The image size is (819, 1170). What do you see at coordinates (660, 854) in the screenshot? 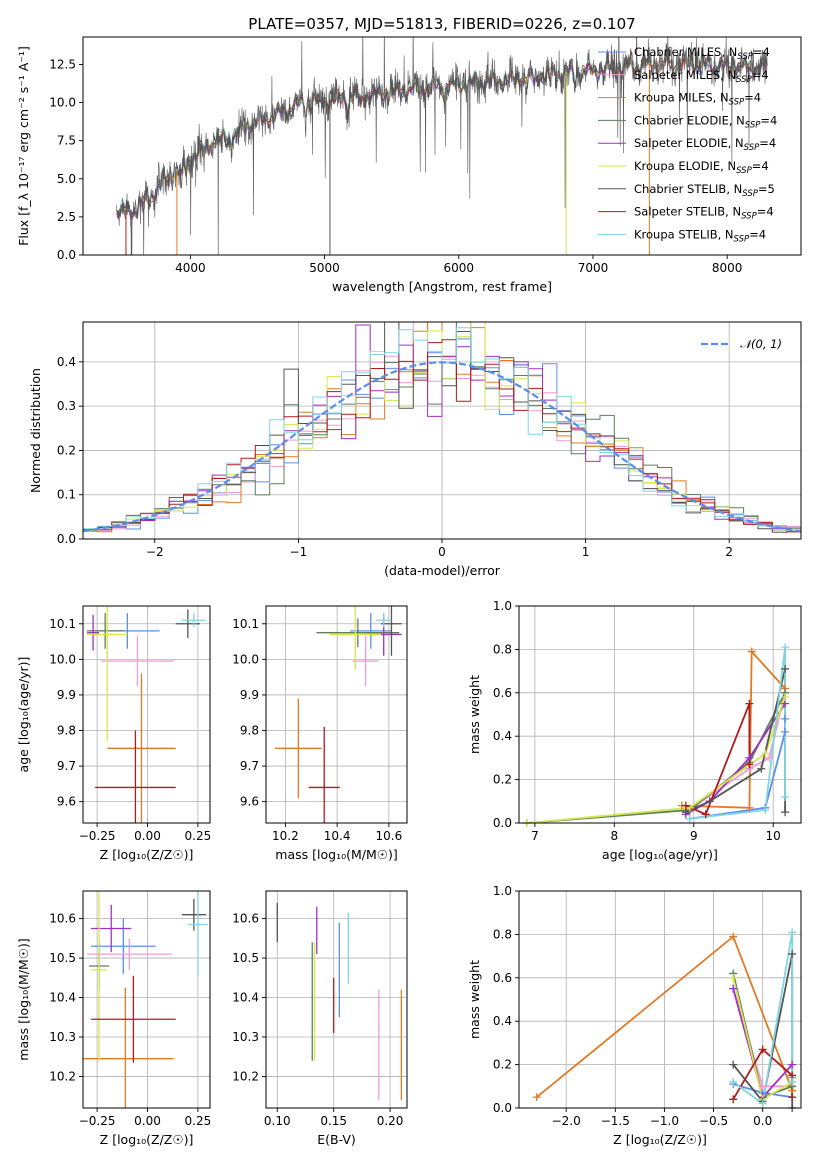
I see `x-axis-label: age [log₁₀(age/yr)]` at bounding box center [660, 854].